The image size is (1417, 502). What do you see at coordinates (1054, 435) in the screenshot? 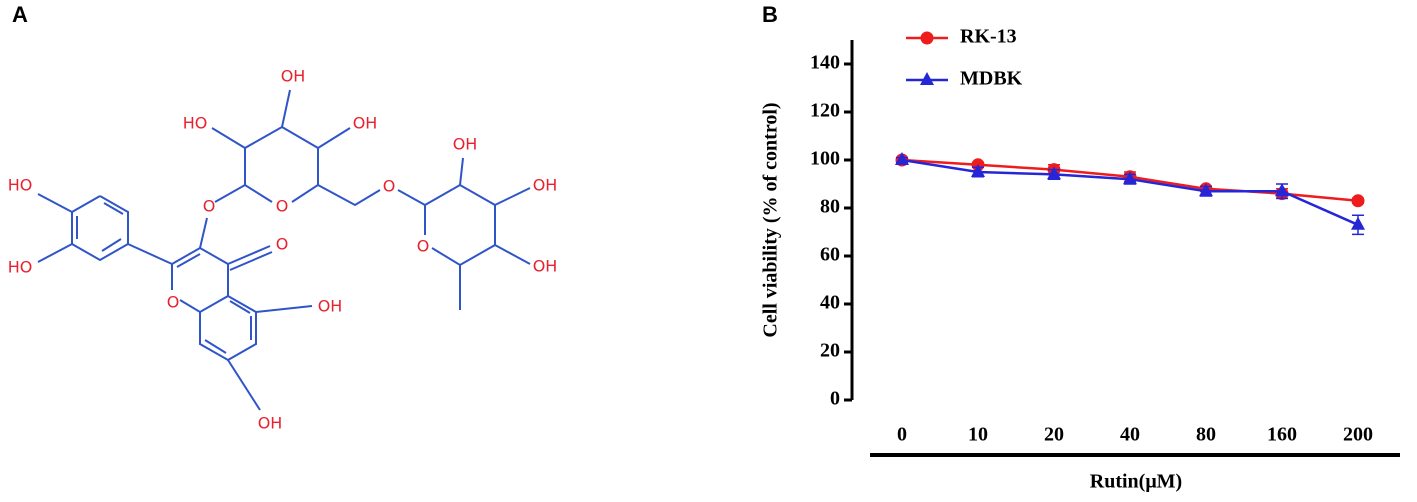
I see `x-tick-label: 20` at bounding box center [1054, 435].